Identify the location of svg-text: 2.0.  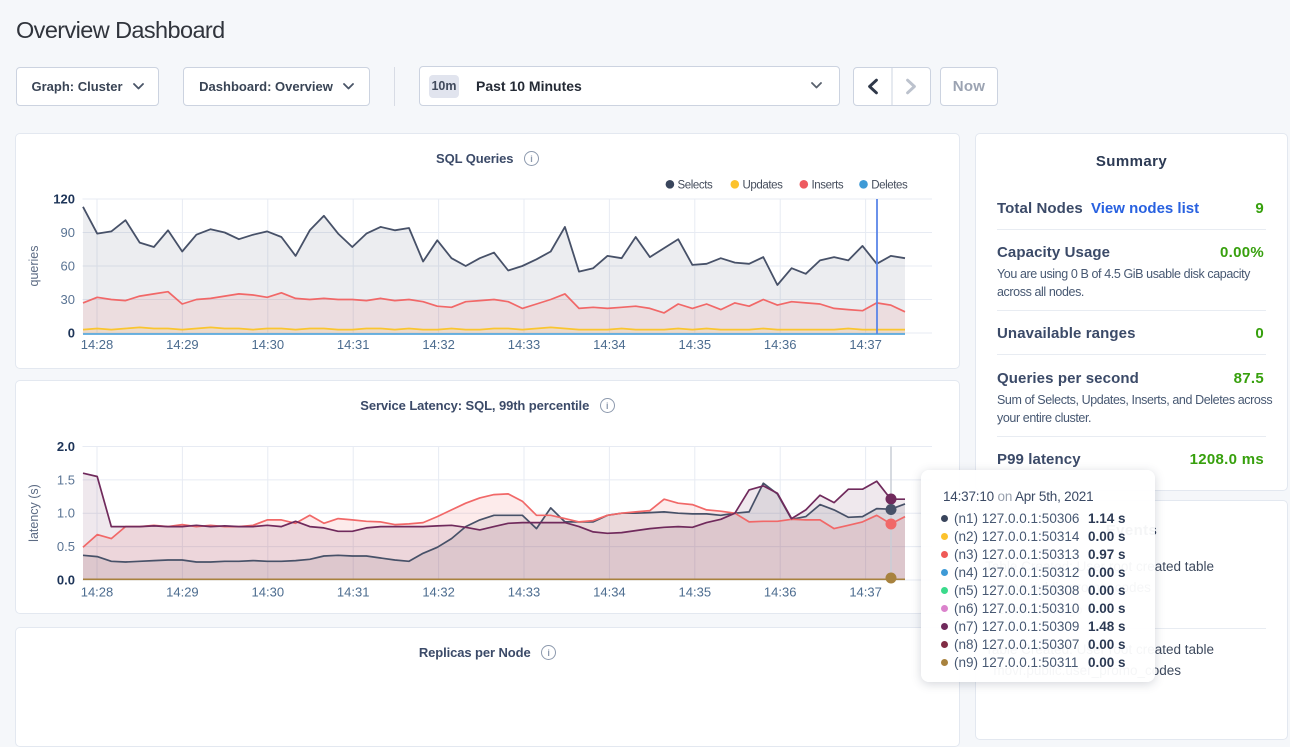
(66, 446).